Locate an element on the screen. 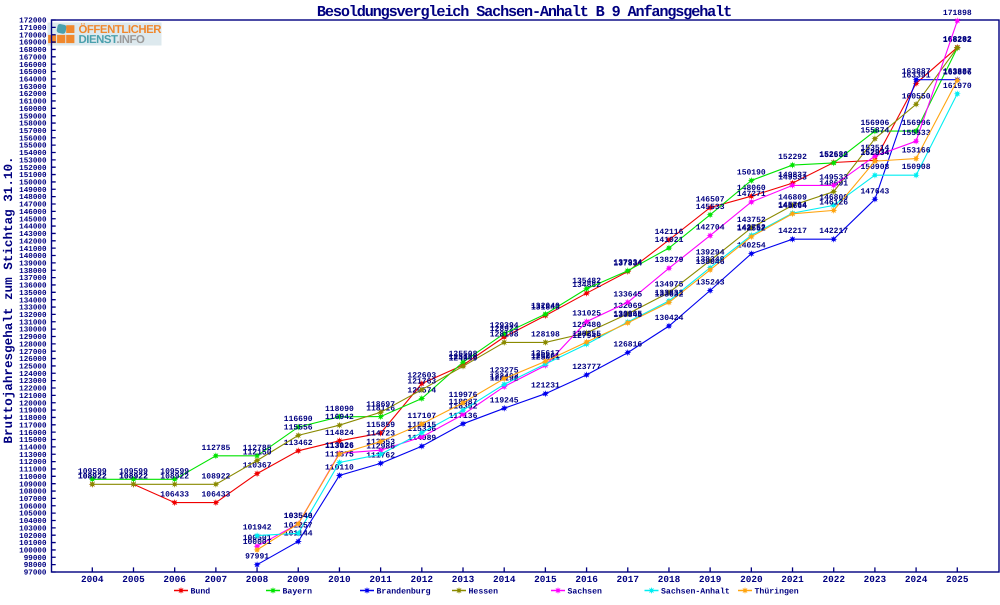 This screenshot has width=1000, height=605. svg-text: 115859 is located at coordinates (380, 425).